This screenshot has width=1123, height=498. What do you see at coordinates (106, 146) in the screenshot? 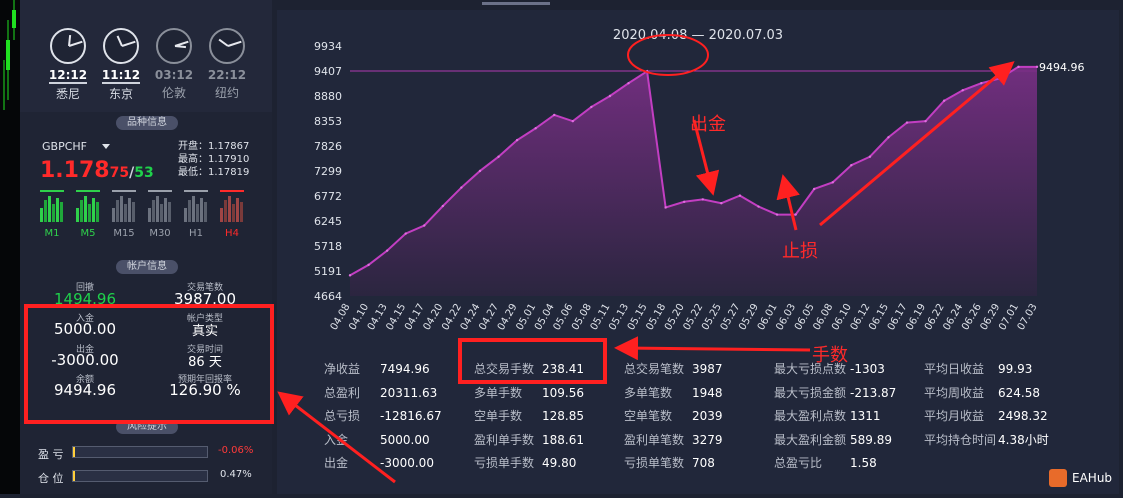
I see `symbol-dropdown-icon` at bounding box center [106, 146].